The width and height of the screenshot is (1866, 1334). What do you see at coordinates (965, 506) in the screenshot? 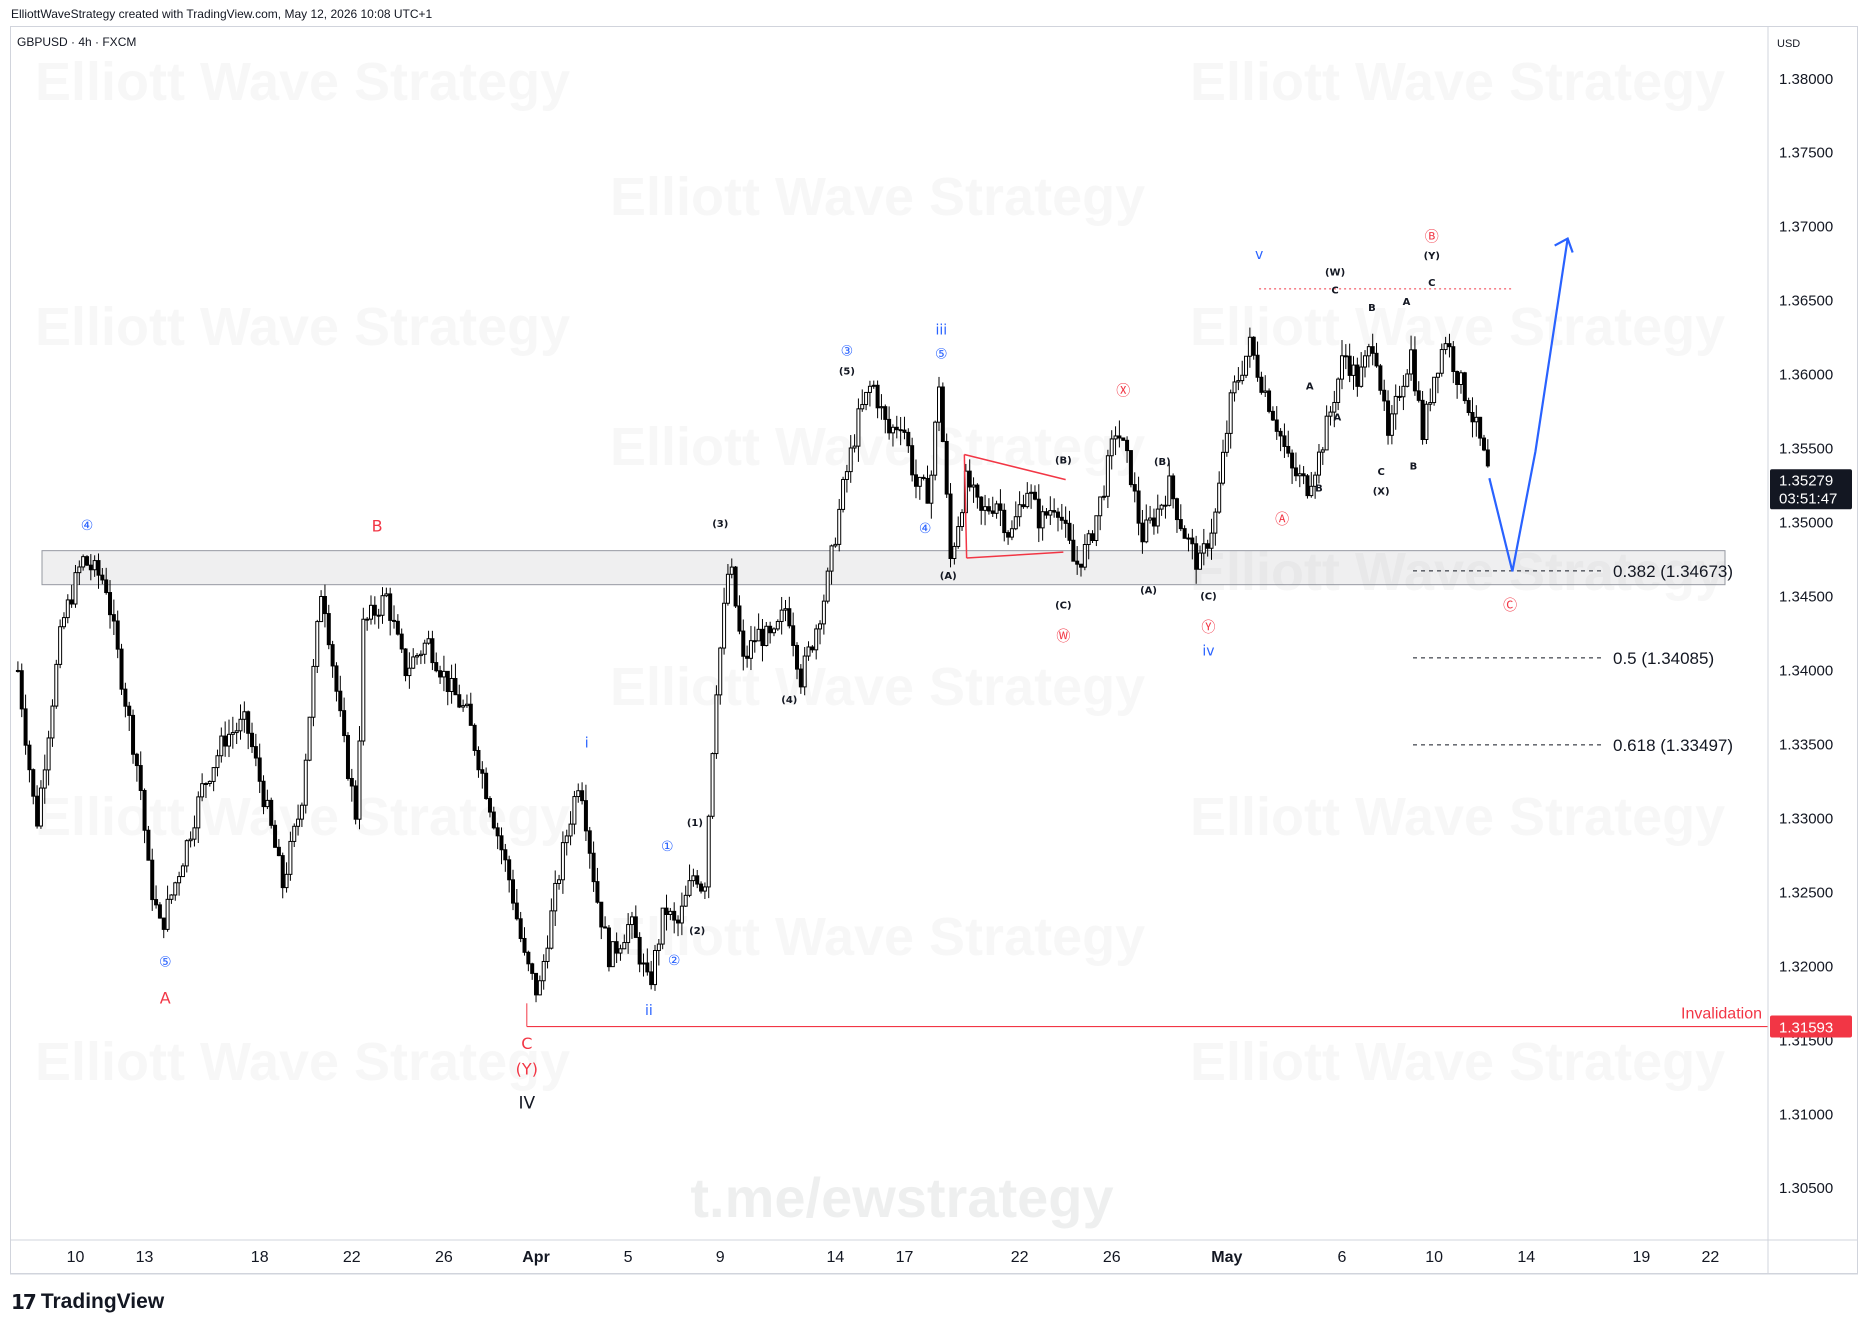
I see `triangle-side-line` at bounding box center [965, 506].